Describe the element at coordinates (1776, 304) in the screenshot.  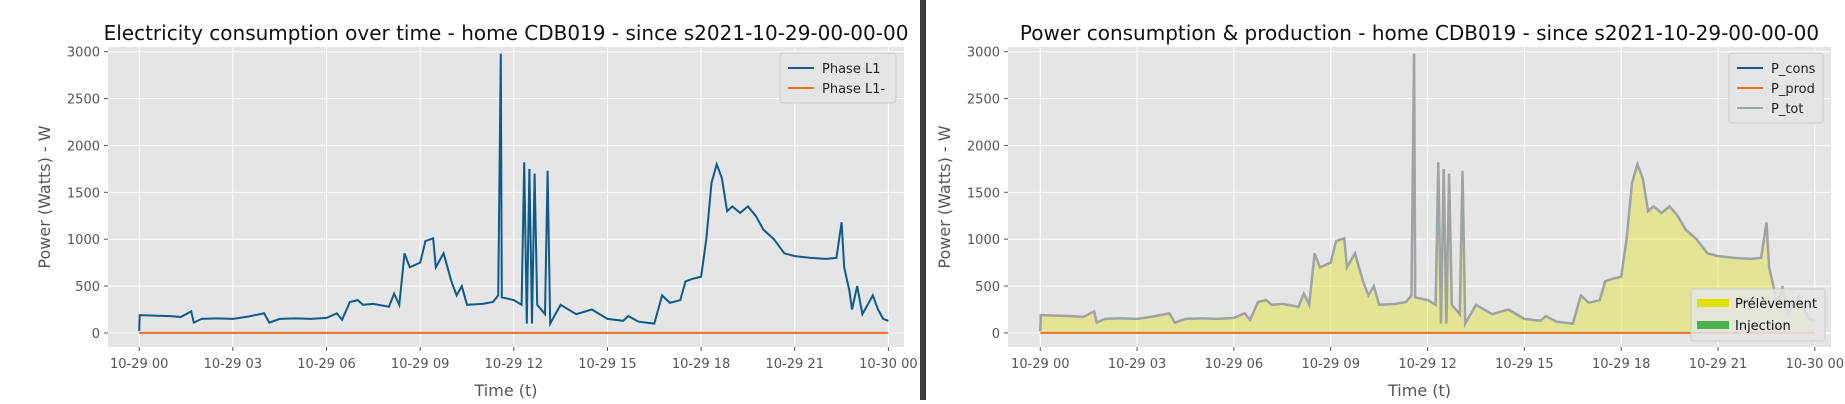
I see `fill-legend-label: Prélèvement` at that location.